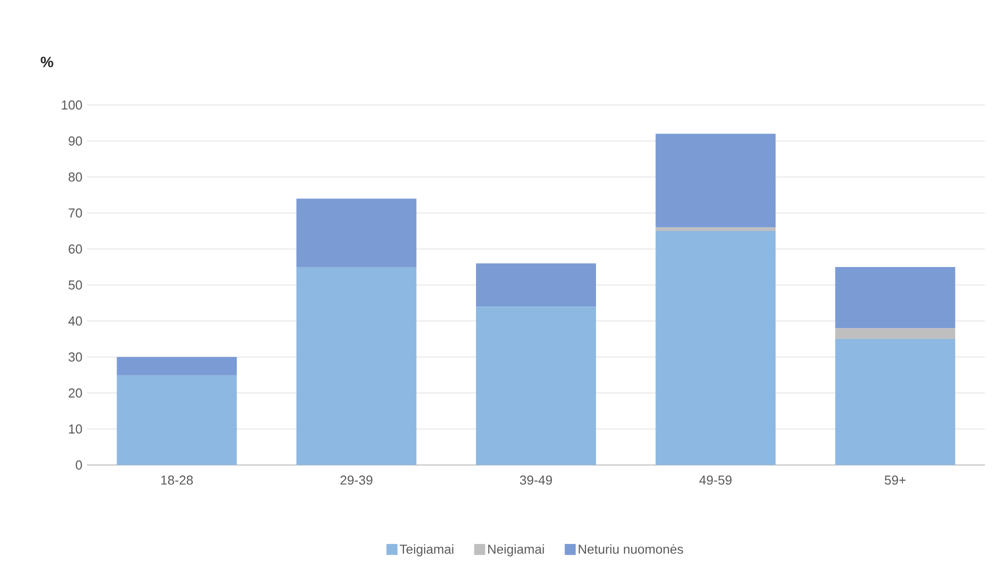  I want to click on legend-label: Teigiamai, so click(427, 550).